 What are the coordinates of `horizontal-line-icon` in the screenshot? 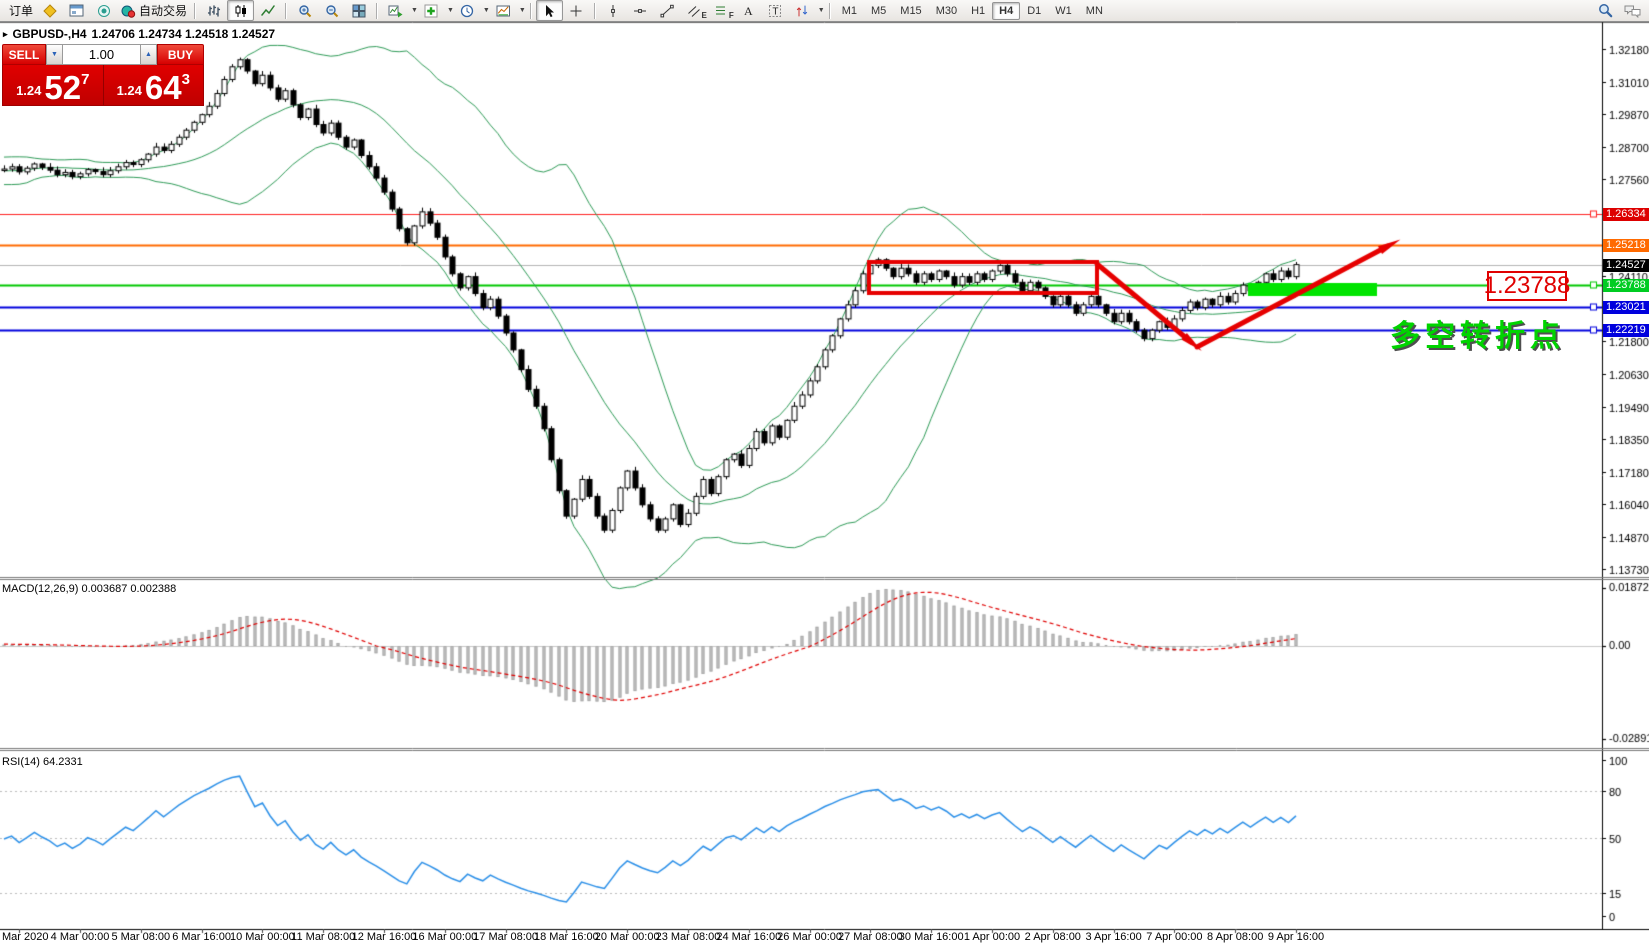 It's located at (640, 11).